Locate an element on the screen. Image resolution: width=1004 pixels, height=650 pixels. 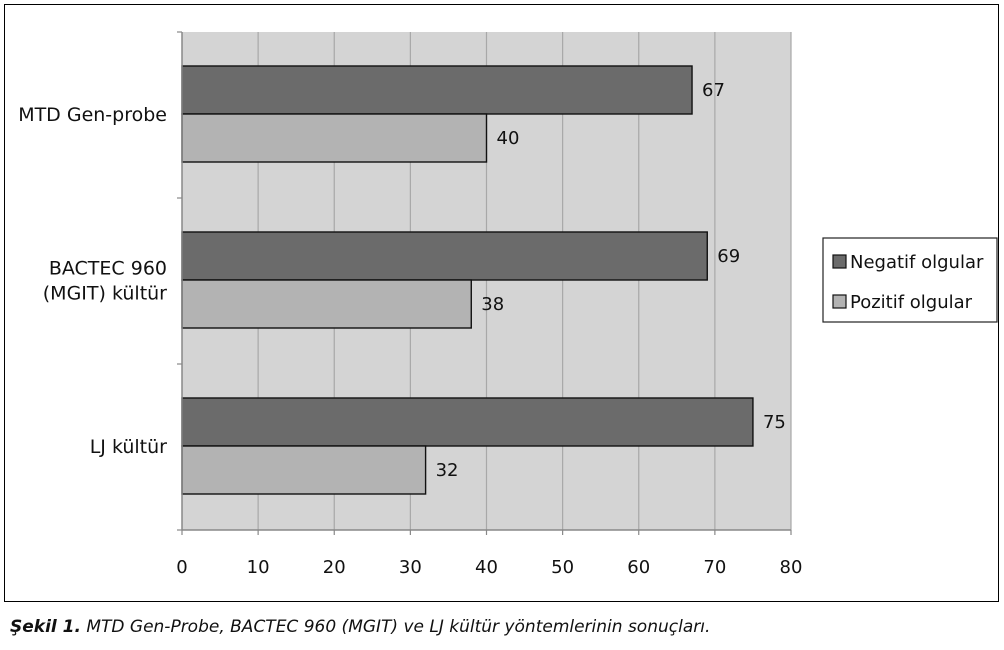
legend-box is located at coordinates (910, 280).